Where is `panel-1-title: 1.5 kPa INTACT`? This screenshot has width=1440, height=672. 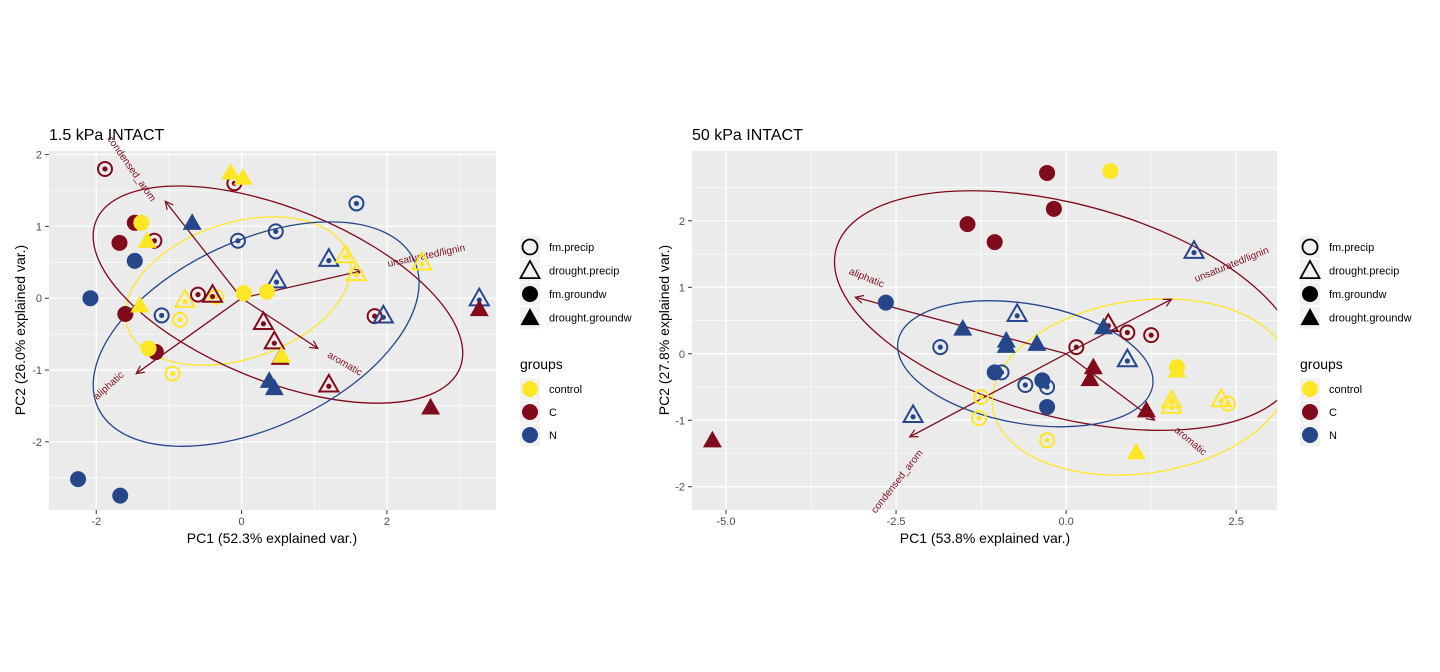
panel-1-title: 1.5 kPa INTACT is located at coordinates (107, 135).